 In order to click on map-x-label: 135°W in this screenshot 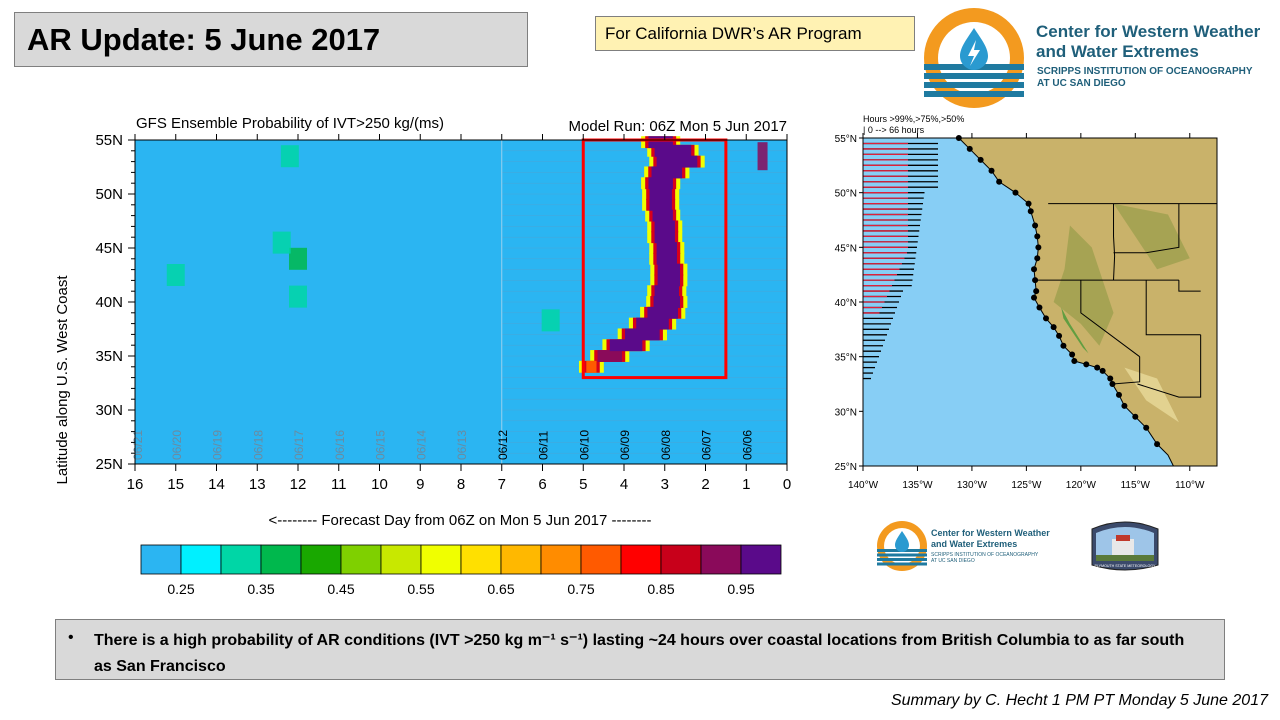, I will do `click(917, 485)`.